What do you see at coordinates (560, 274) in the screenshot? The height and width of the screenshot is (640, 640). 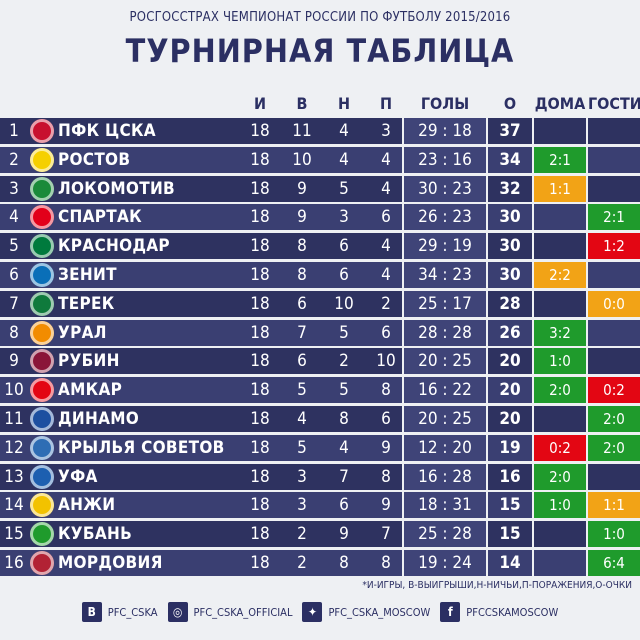 I see `home-result: 2:2` at bounding box center [560, 274].